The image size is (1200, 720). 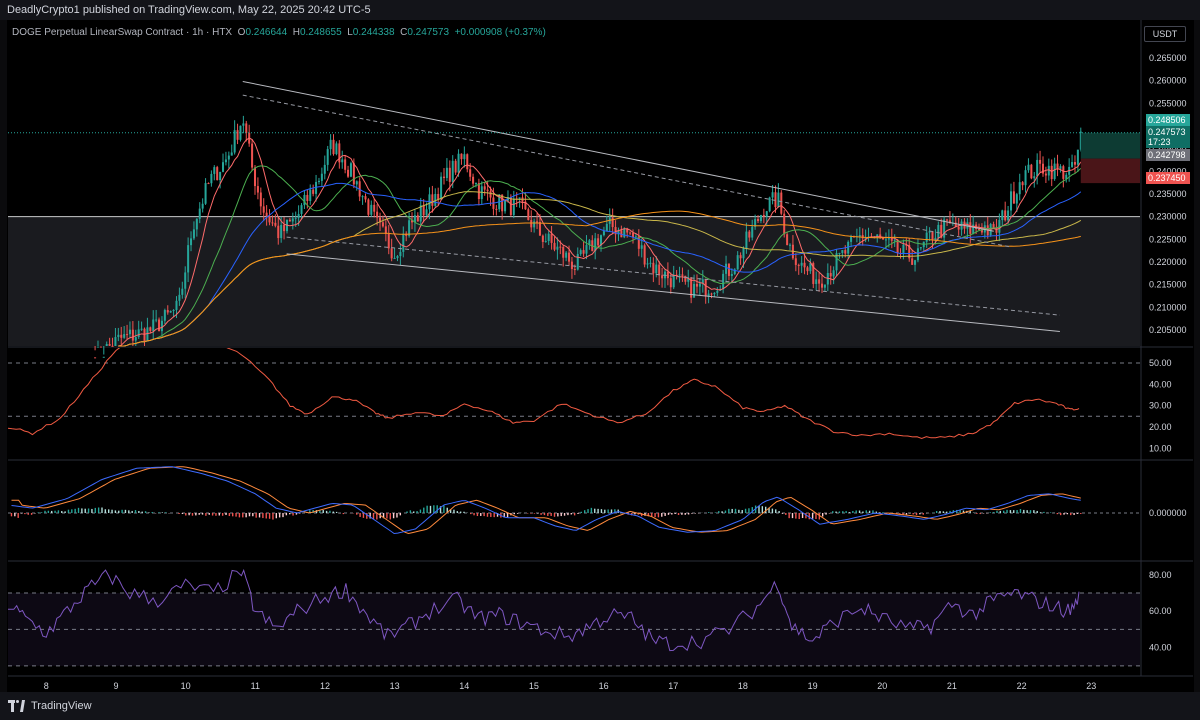 I want to click on logo-text: TradingView, so click(x=61, y=706).